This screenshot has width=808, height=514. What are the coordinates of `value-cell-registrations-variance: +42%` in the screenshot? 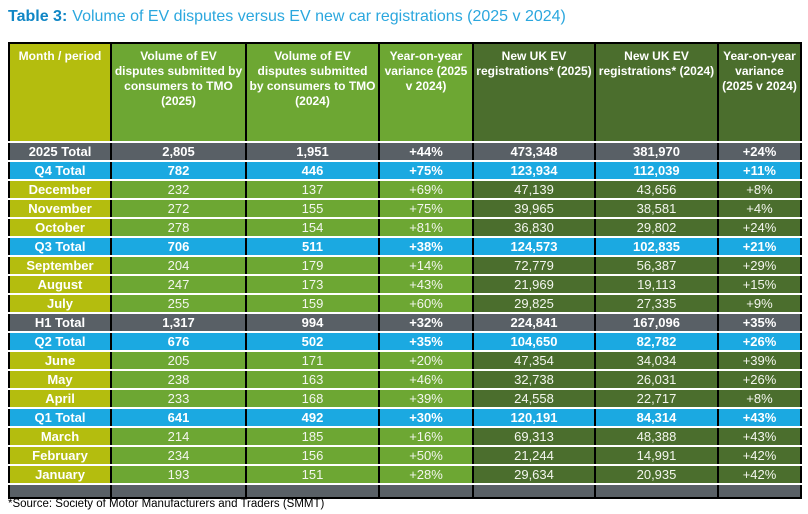 It's located at (760, 475).